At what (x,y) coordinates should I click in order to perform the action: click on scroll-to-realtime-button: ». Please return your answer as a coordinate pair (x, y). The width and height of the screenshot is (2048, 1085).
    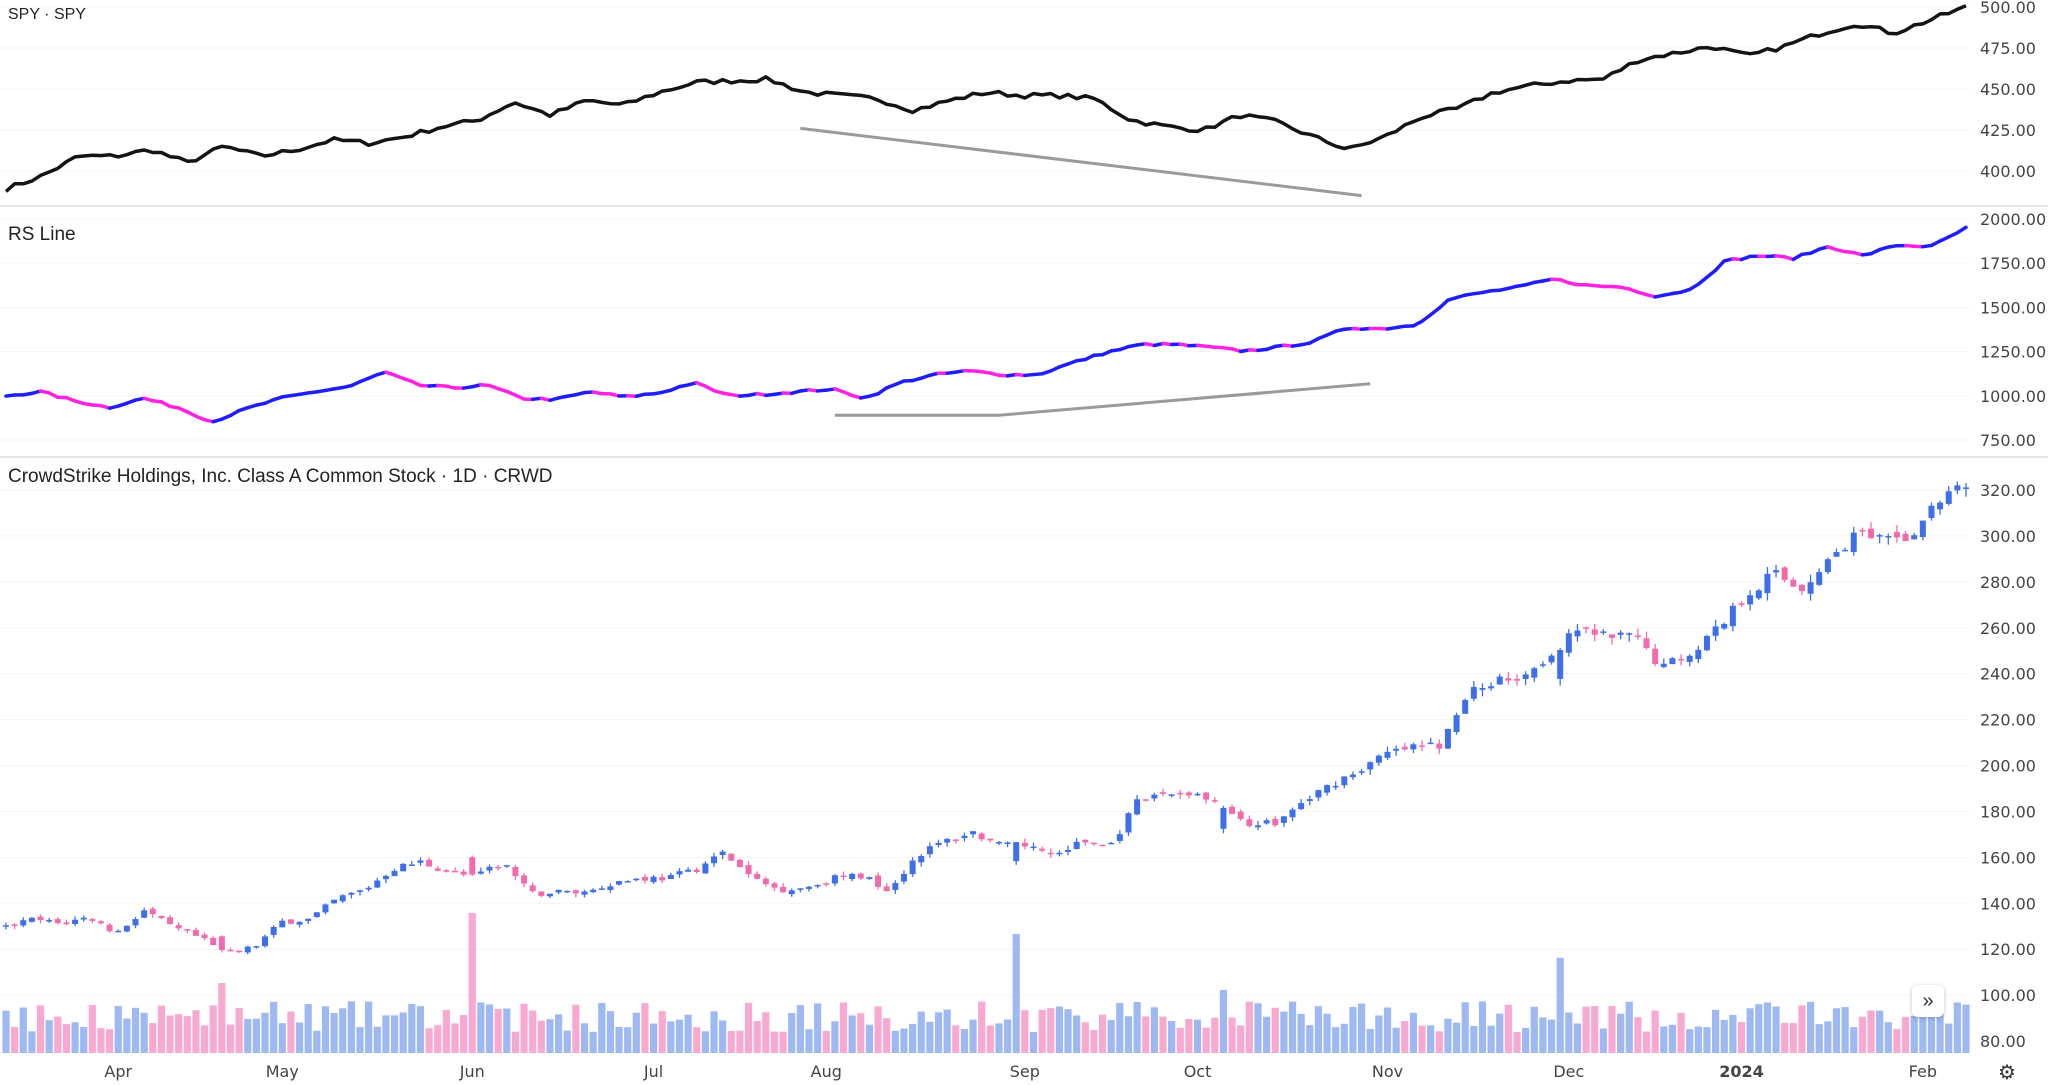
    Looking at the image, I should click on (1928, 1001).